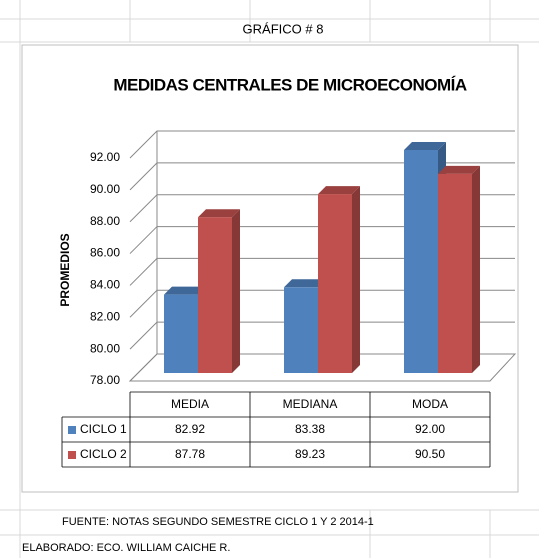 This screenshot has height=558, width=539. I want to click on y-tick-label: 92.00, so click(105, 157).